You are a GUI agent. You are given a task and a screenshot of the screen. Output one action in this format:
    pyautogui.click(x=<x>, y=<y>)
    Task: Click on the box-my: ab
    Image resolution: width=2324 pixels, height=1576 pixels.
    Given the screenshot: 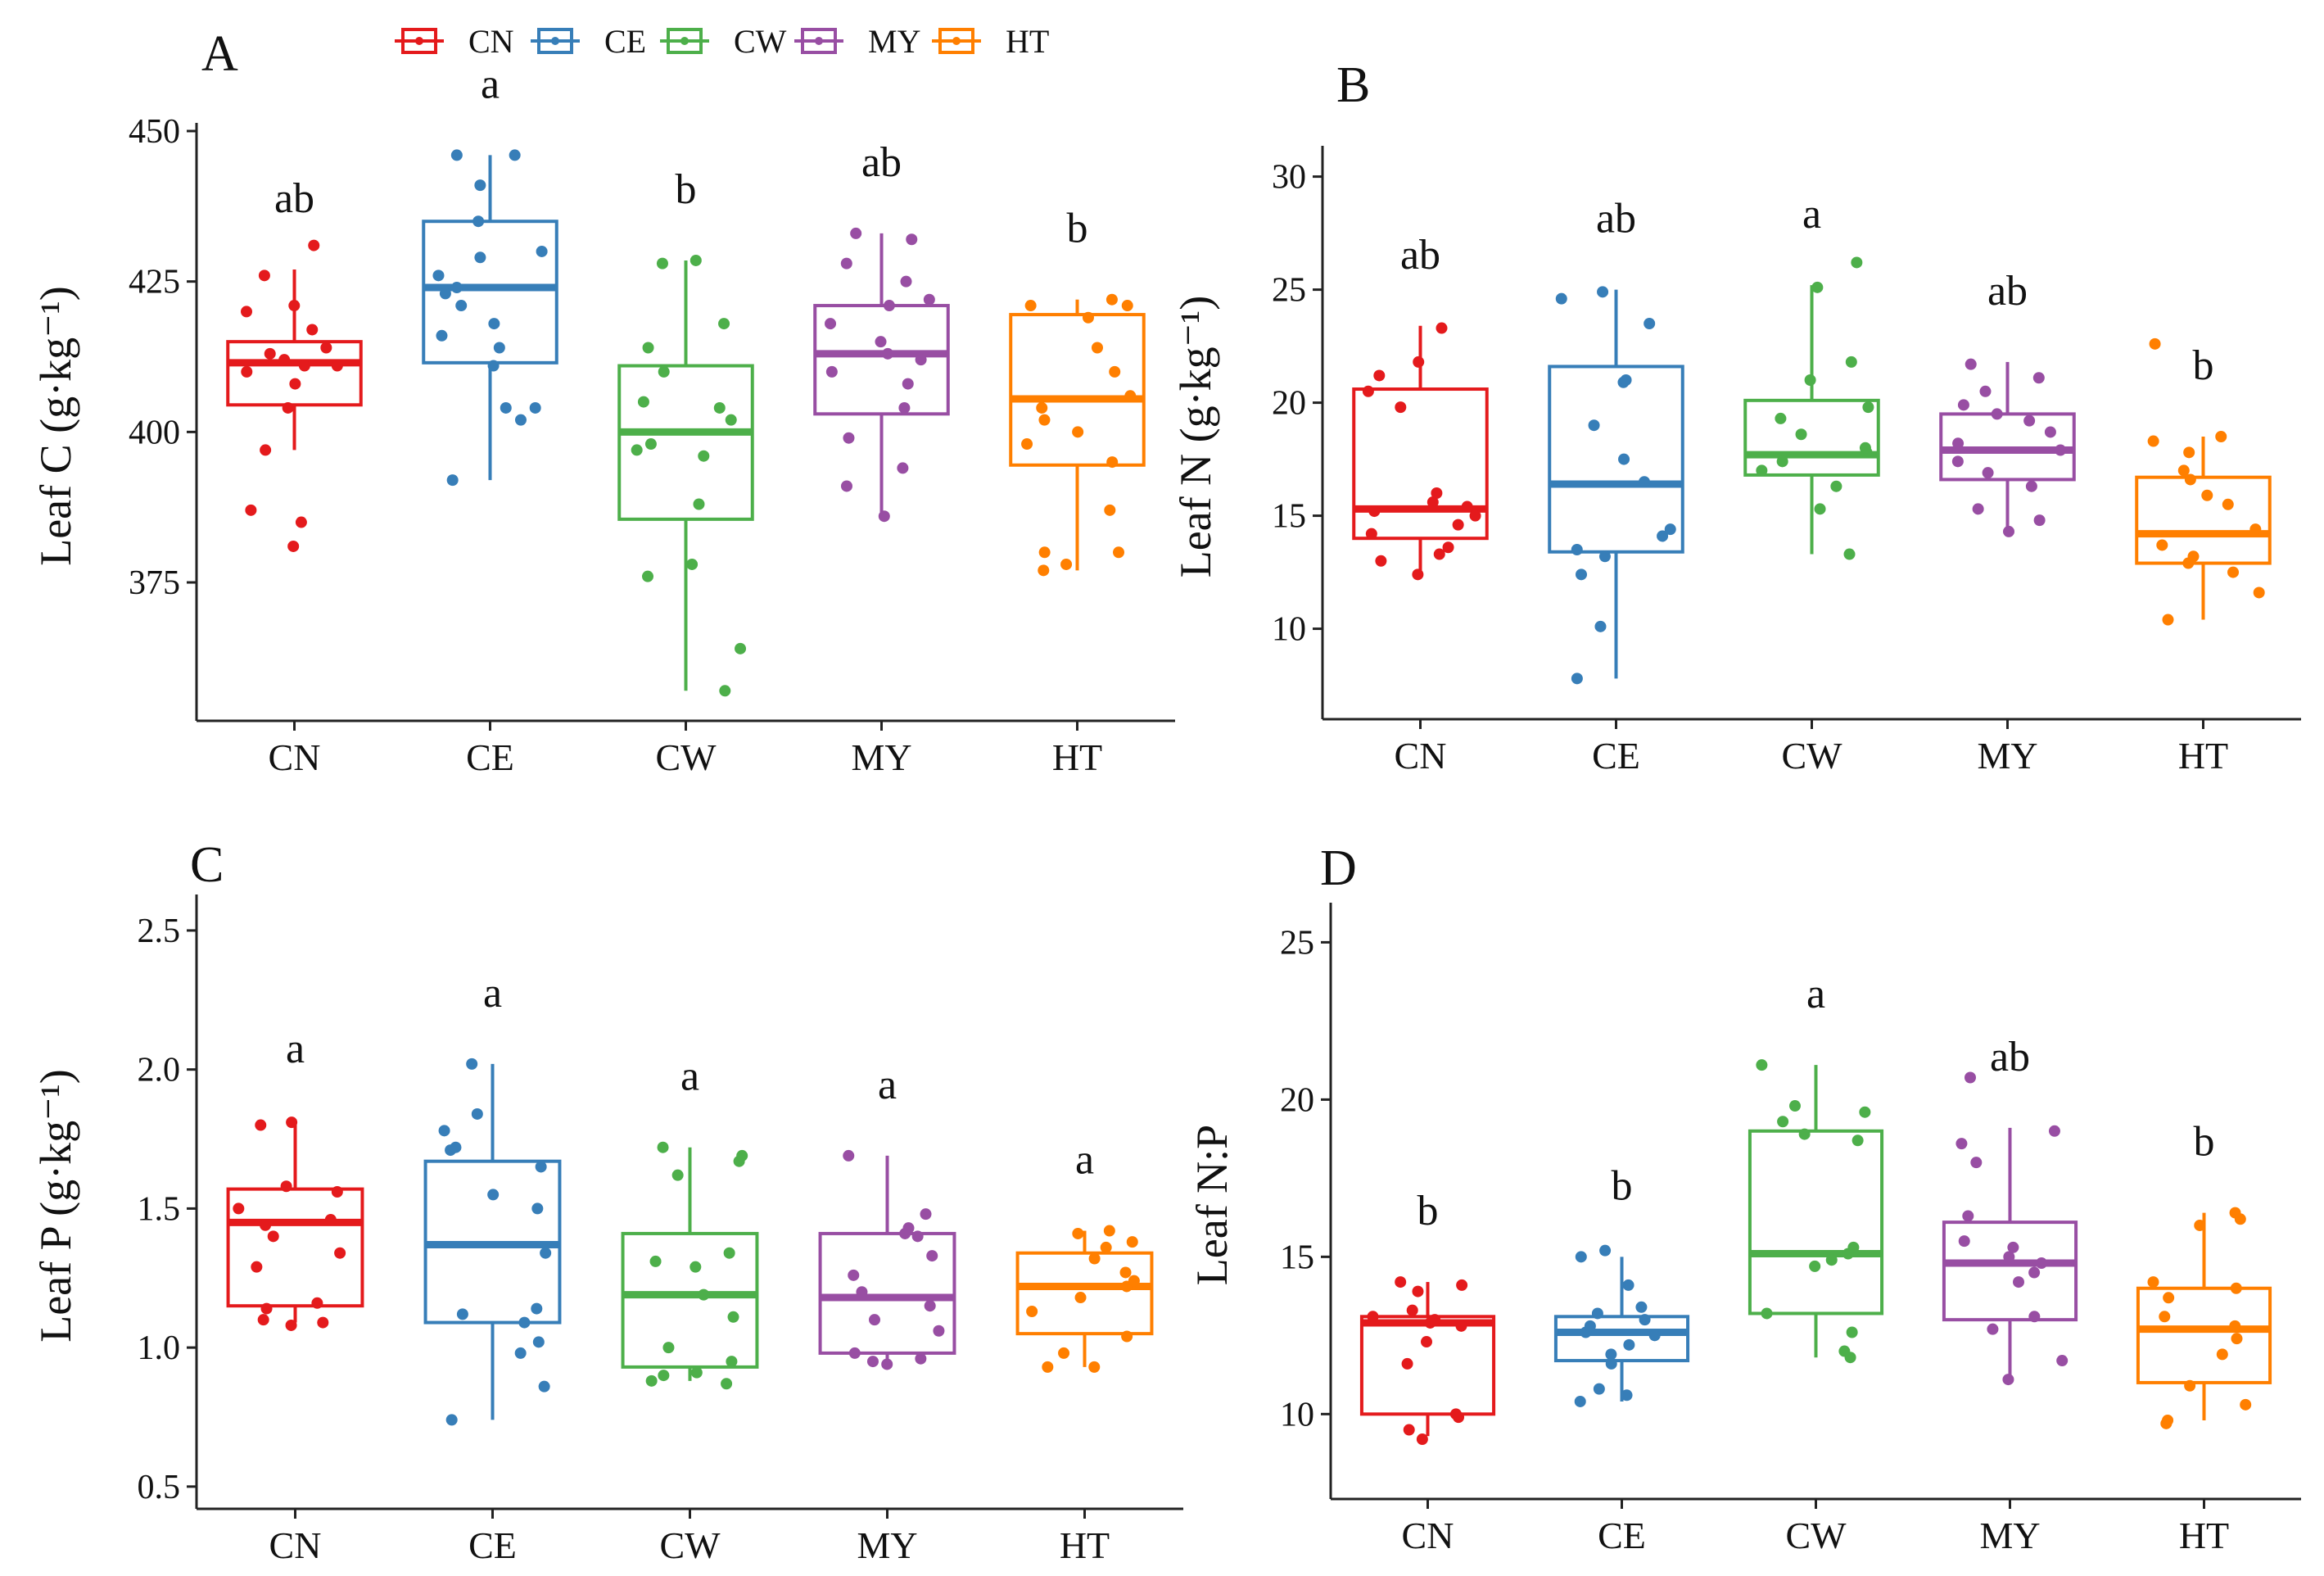 What is the action you would take?
    pyautogui.click(x=881, y=331)
    